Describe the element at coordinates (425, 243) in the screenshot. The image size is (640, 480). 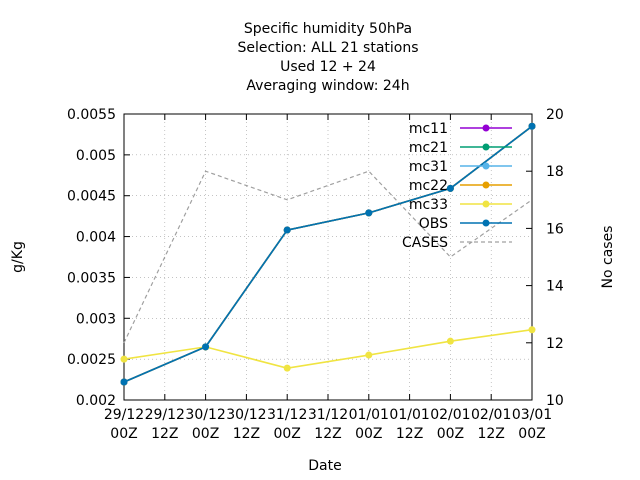
I see `legend-label-cases: CASES` at that location.